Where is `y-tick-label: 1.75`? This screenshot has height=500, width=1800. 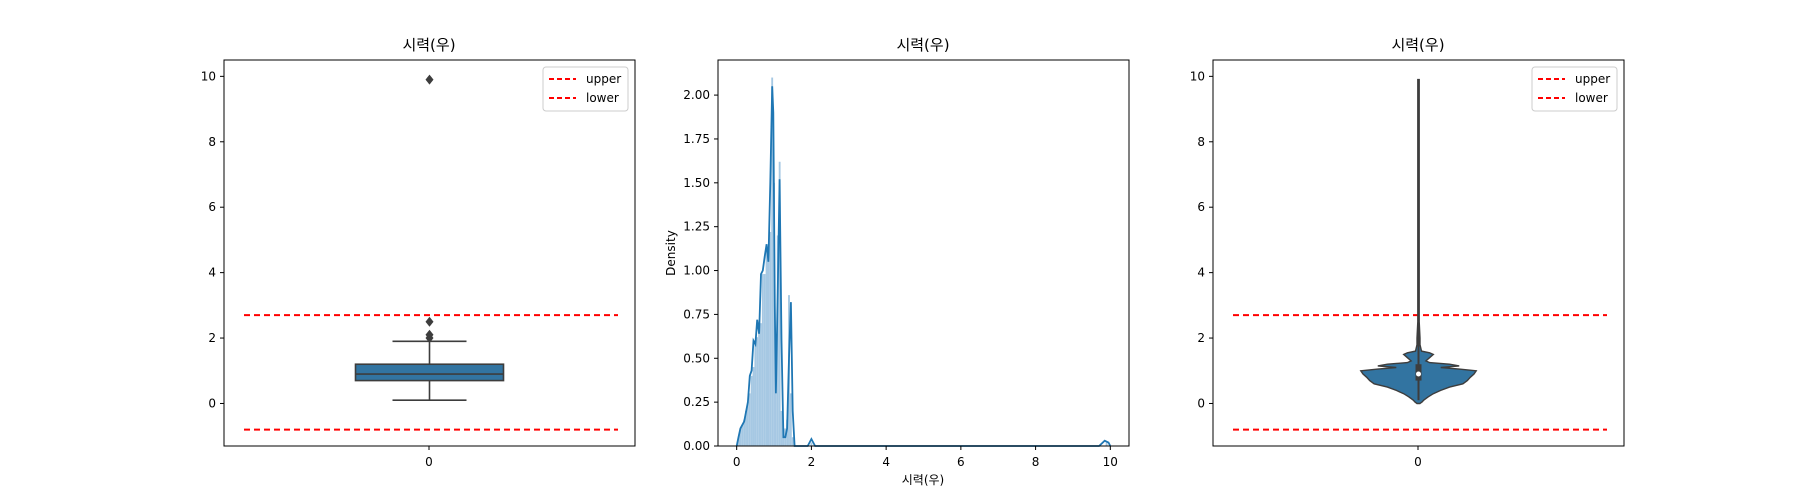 y-tick-label: 1.75 is located at coordinates (696, 139).